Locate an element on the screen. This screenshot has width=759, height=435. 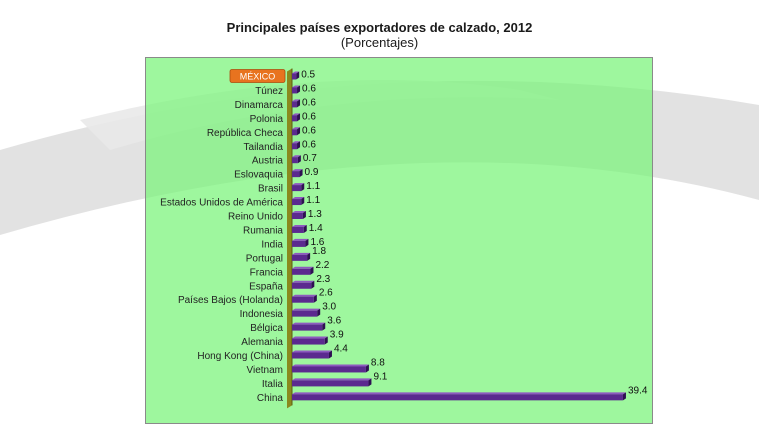
value-label: 2.6 is located at coordinates (326, 293).